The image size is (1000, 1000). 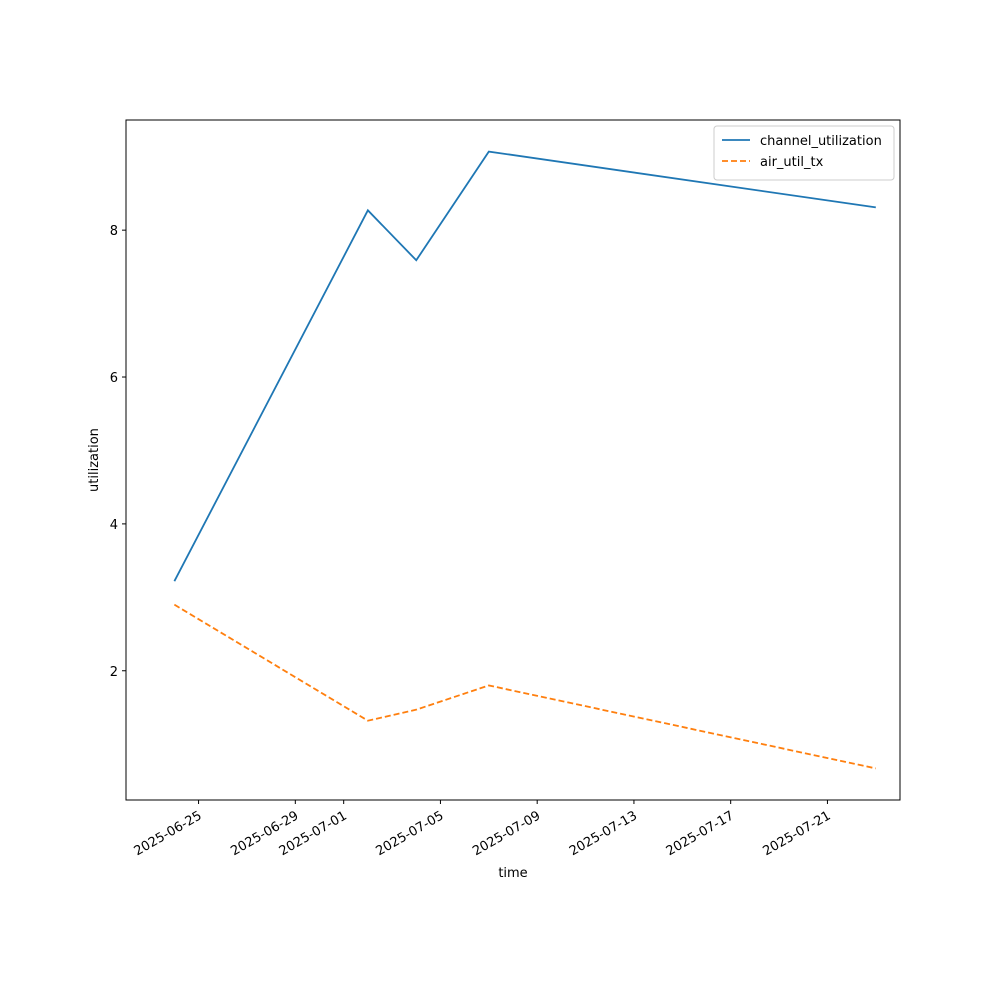 What do you see at coordinates (114, 378) in the screenshot?
I see `y-tick-label: 6` at bounding box center [114, 378].